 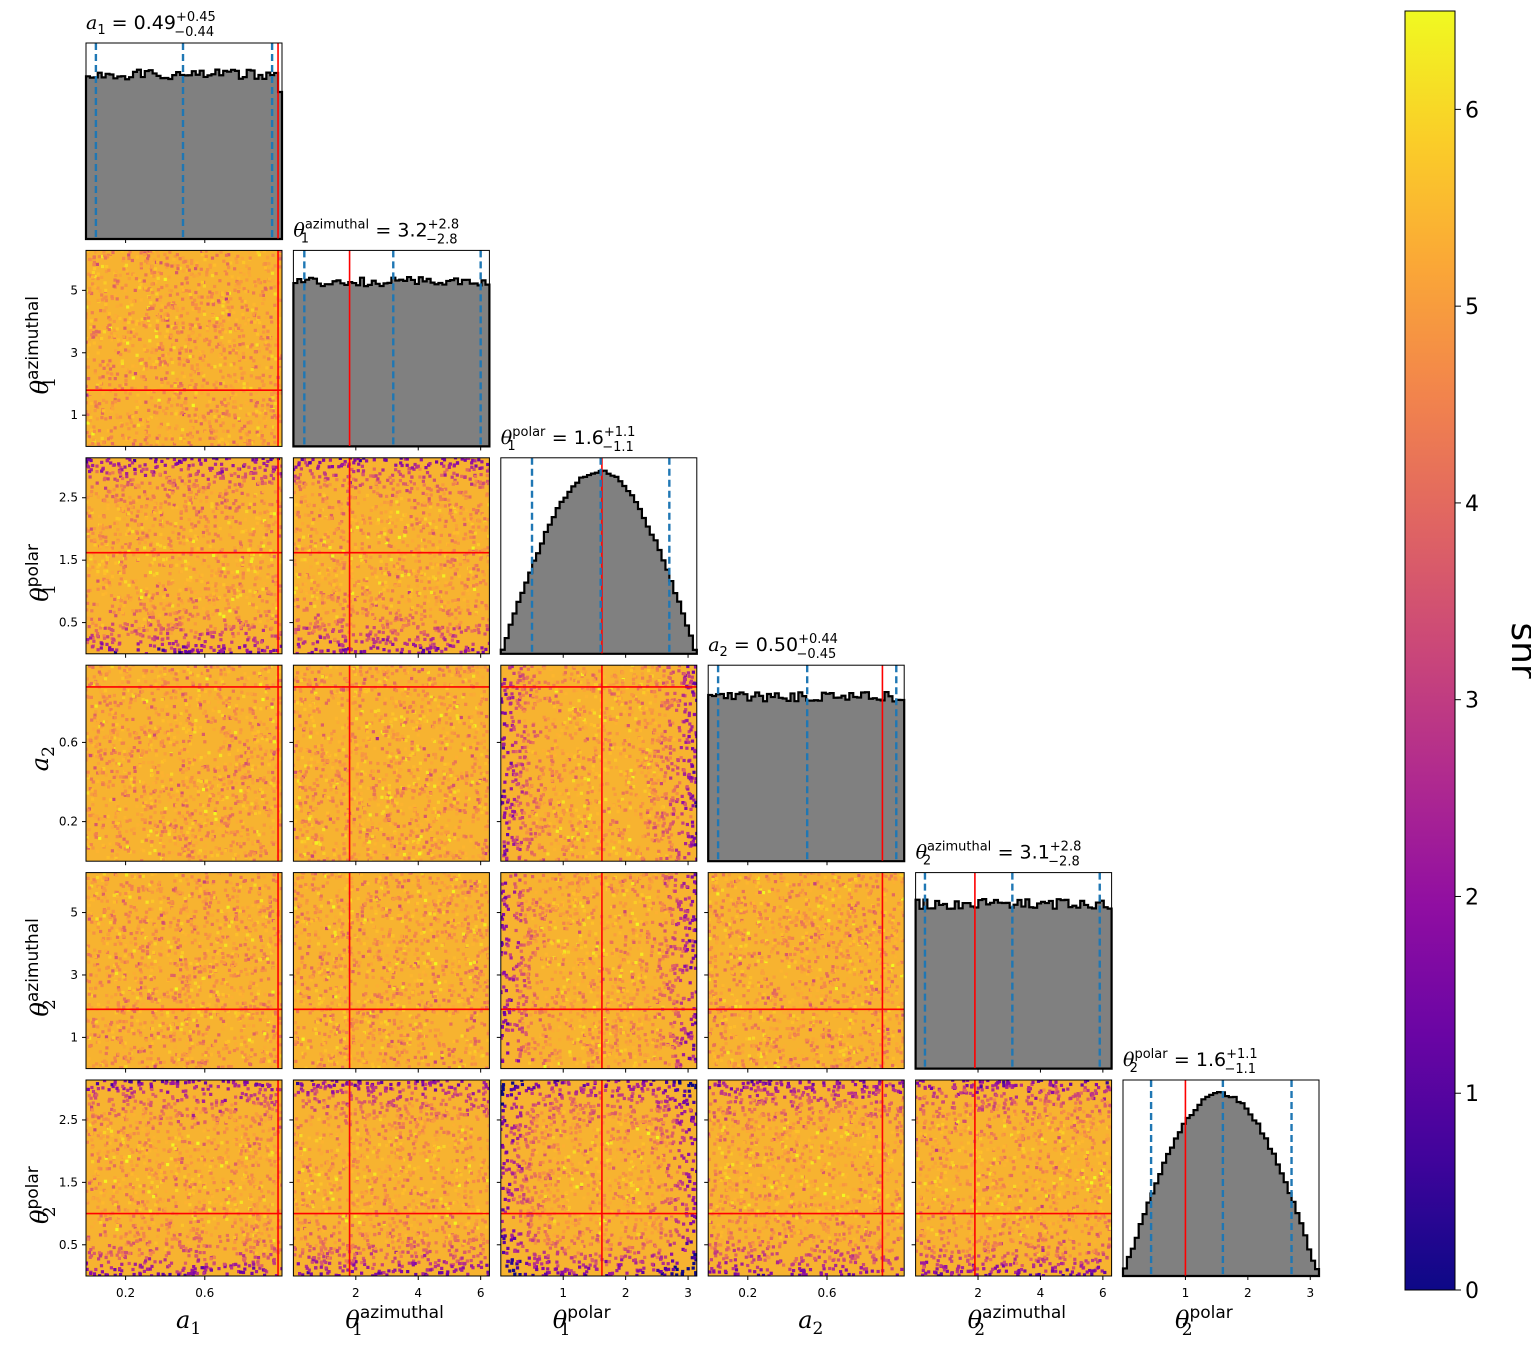 I want to click on histogram-theta2_pol, so click(x=1221, y=1179).